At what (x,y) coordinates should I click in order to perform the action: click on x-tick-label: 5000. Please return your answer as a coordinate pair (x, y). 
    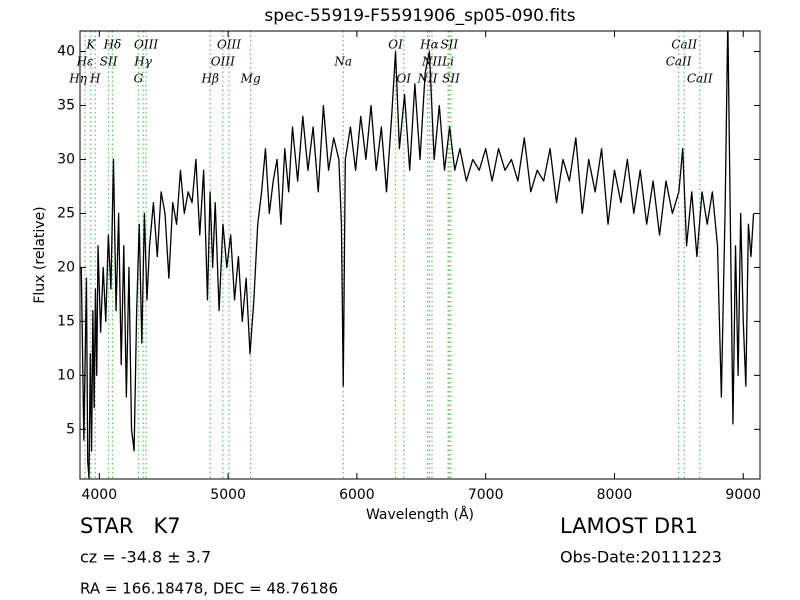
    Looking at the image, I should click on (228, 495).